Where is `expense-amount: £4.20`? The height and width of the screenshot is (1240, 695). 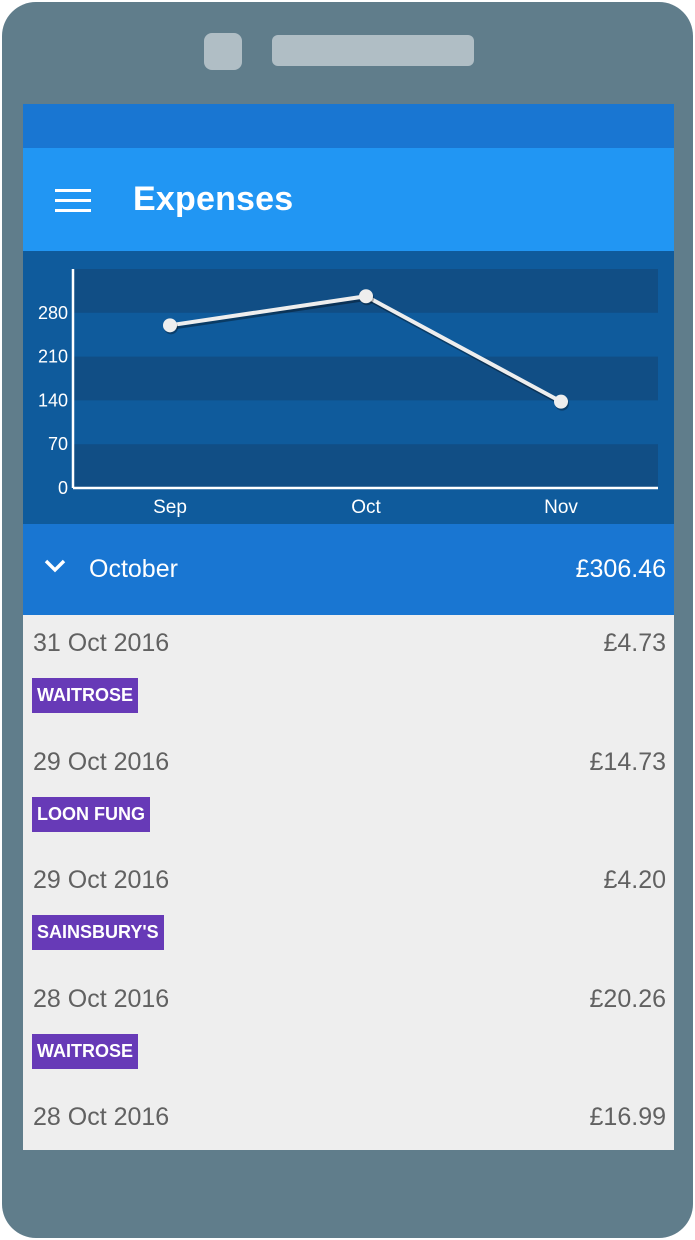 expense-amount: £4.20 is located at coordinates (634, 880).